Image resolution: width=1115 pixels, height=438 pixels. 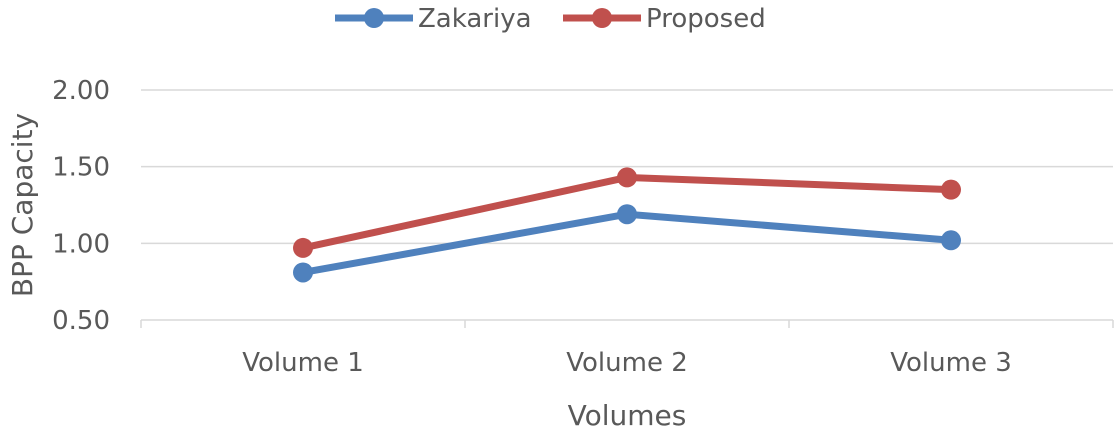 What do you see at coordinates (81, 91) in the screenshot?
I see `y-tick-label: 2.00` at bounding box center [81, 91].